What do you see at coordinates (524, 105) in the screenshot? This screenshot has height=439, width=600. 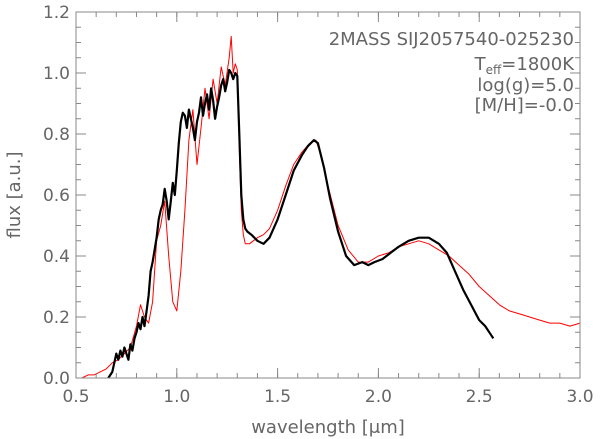 I see `annotation-metallicity: [M/H]=-0.0` at bounding box center [524, 105].